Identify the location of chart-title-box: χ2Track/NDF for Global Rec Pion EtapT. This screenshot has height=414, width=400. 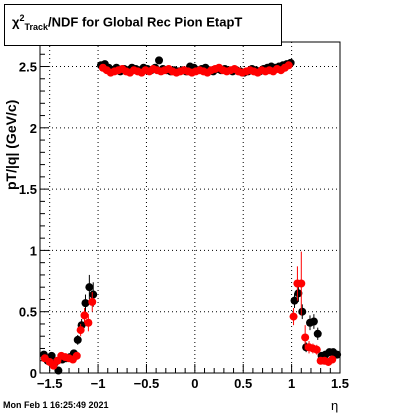
(143, 25).